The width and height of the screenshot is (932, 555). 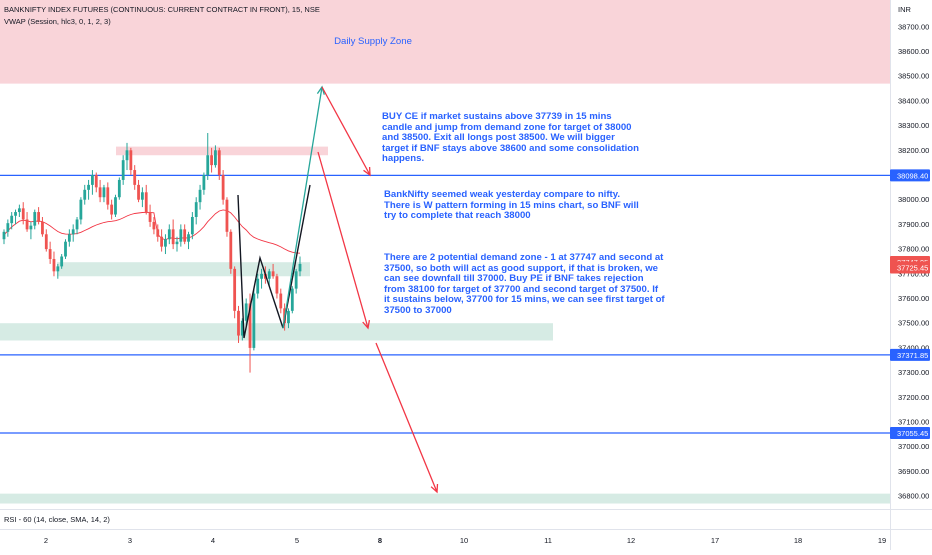 I want to click on x-tick-label: 5, so click(x=297, y=540).